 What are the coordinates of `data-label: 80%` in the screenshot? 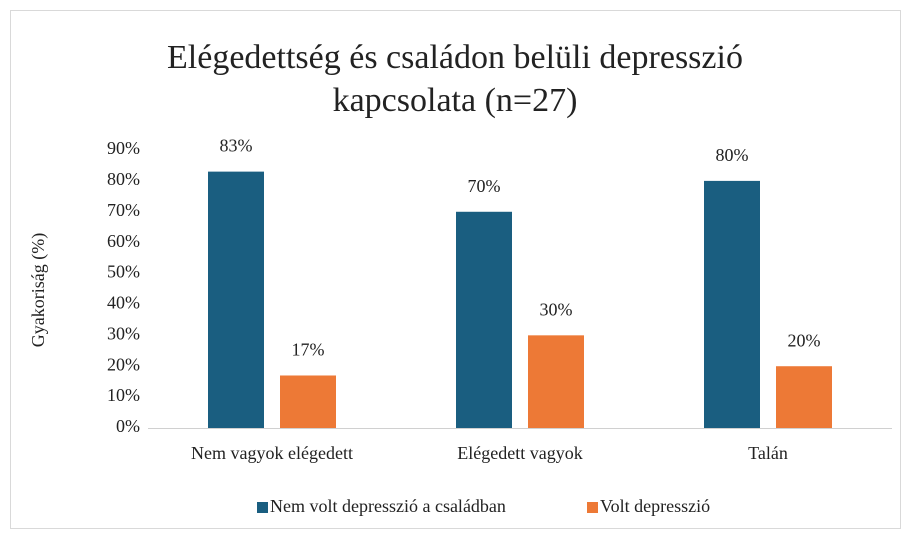 It's located at (732, 155).